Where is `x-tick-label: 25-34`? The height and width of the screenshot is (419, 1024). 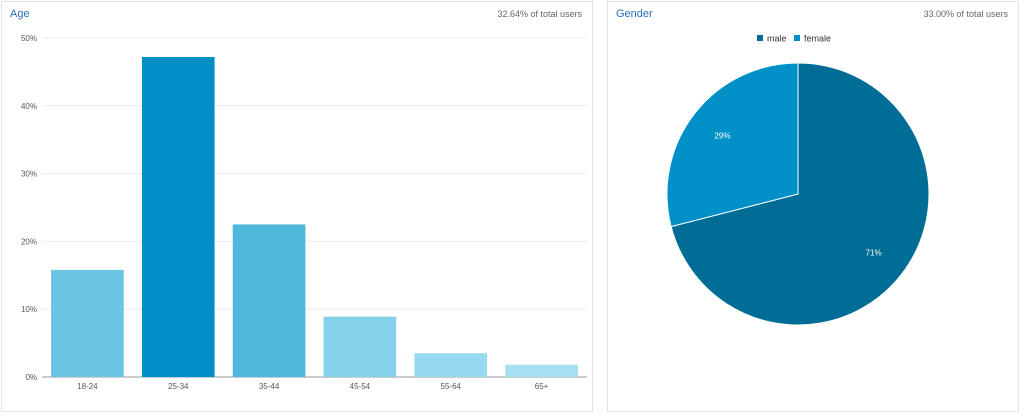 x-tick-label: 25-34 is located at coordinates (178, 386).